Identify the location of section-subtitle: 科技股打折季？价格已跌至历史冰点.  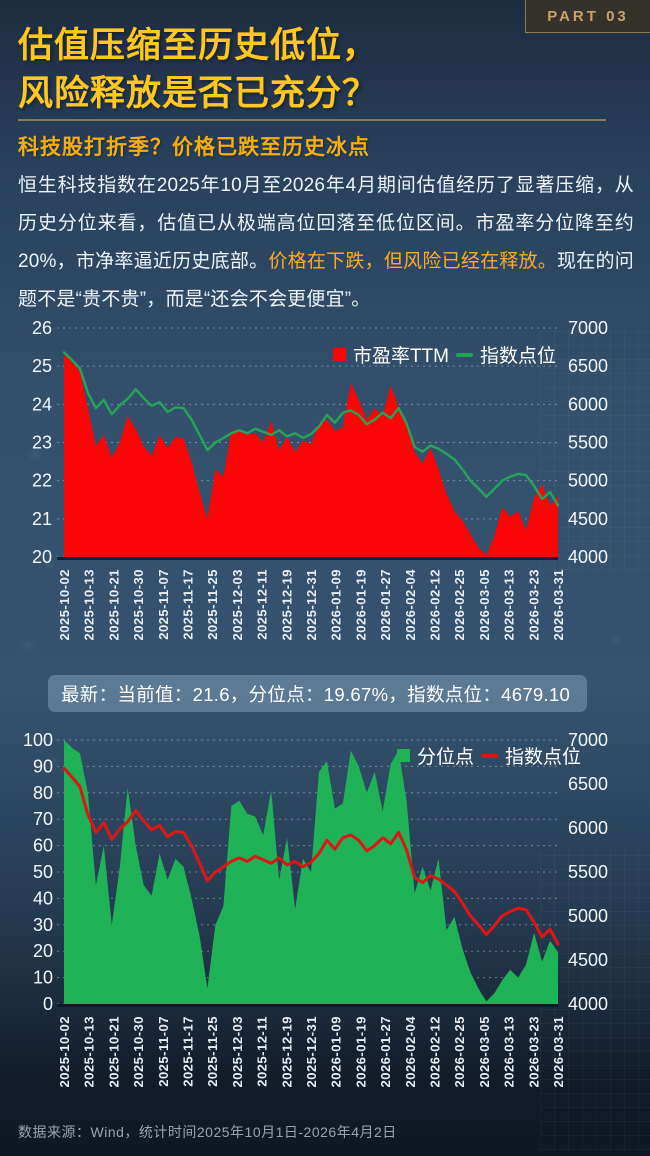
(194, 147).